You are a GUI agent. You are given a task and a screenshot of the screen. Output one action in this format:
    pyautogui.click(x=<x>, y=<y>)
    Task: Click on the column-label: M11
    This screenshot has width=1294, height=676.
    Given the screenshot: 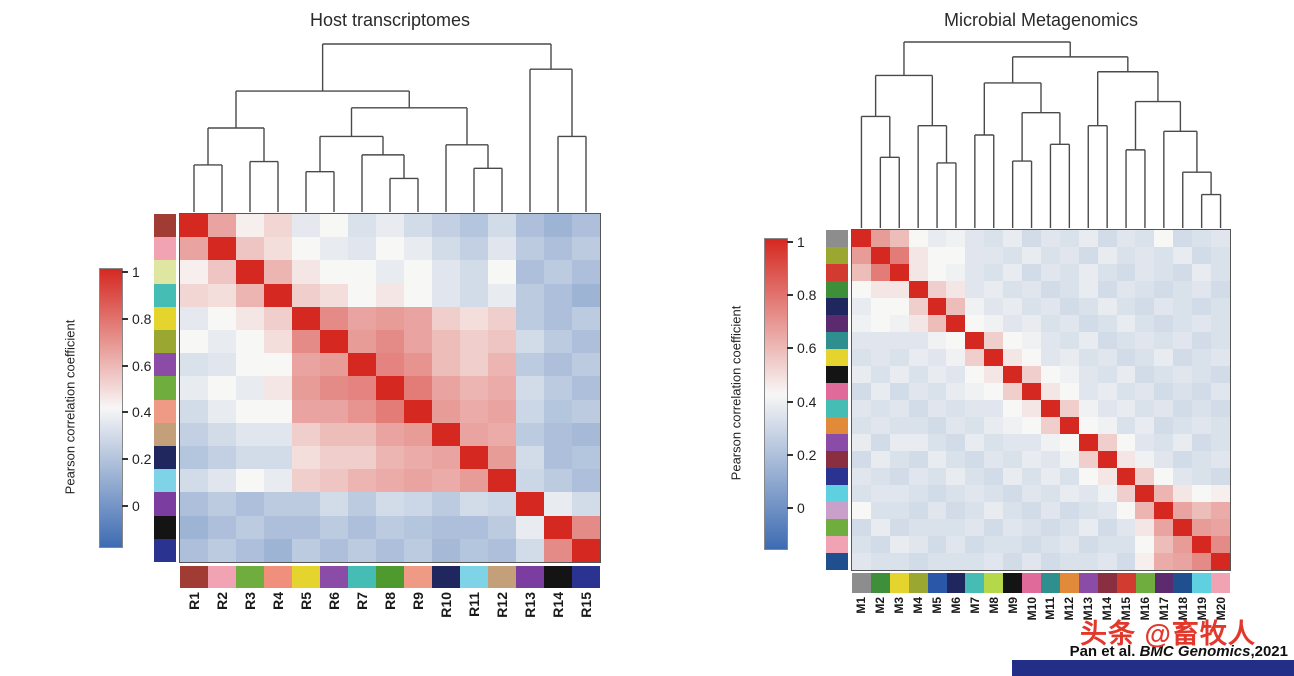 What is the action you would take?
    pyautogui.click(x=1050, y=608)
    